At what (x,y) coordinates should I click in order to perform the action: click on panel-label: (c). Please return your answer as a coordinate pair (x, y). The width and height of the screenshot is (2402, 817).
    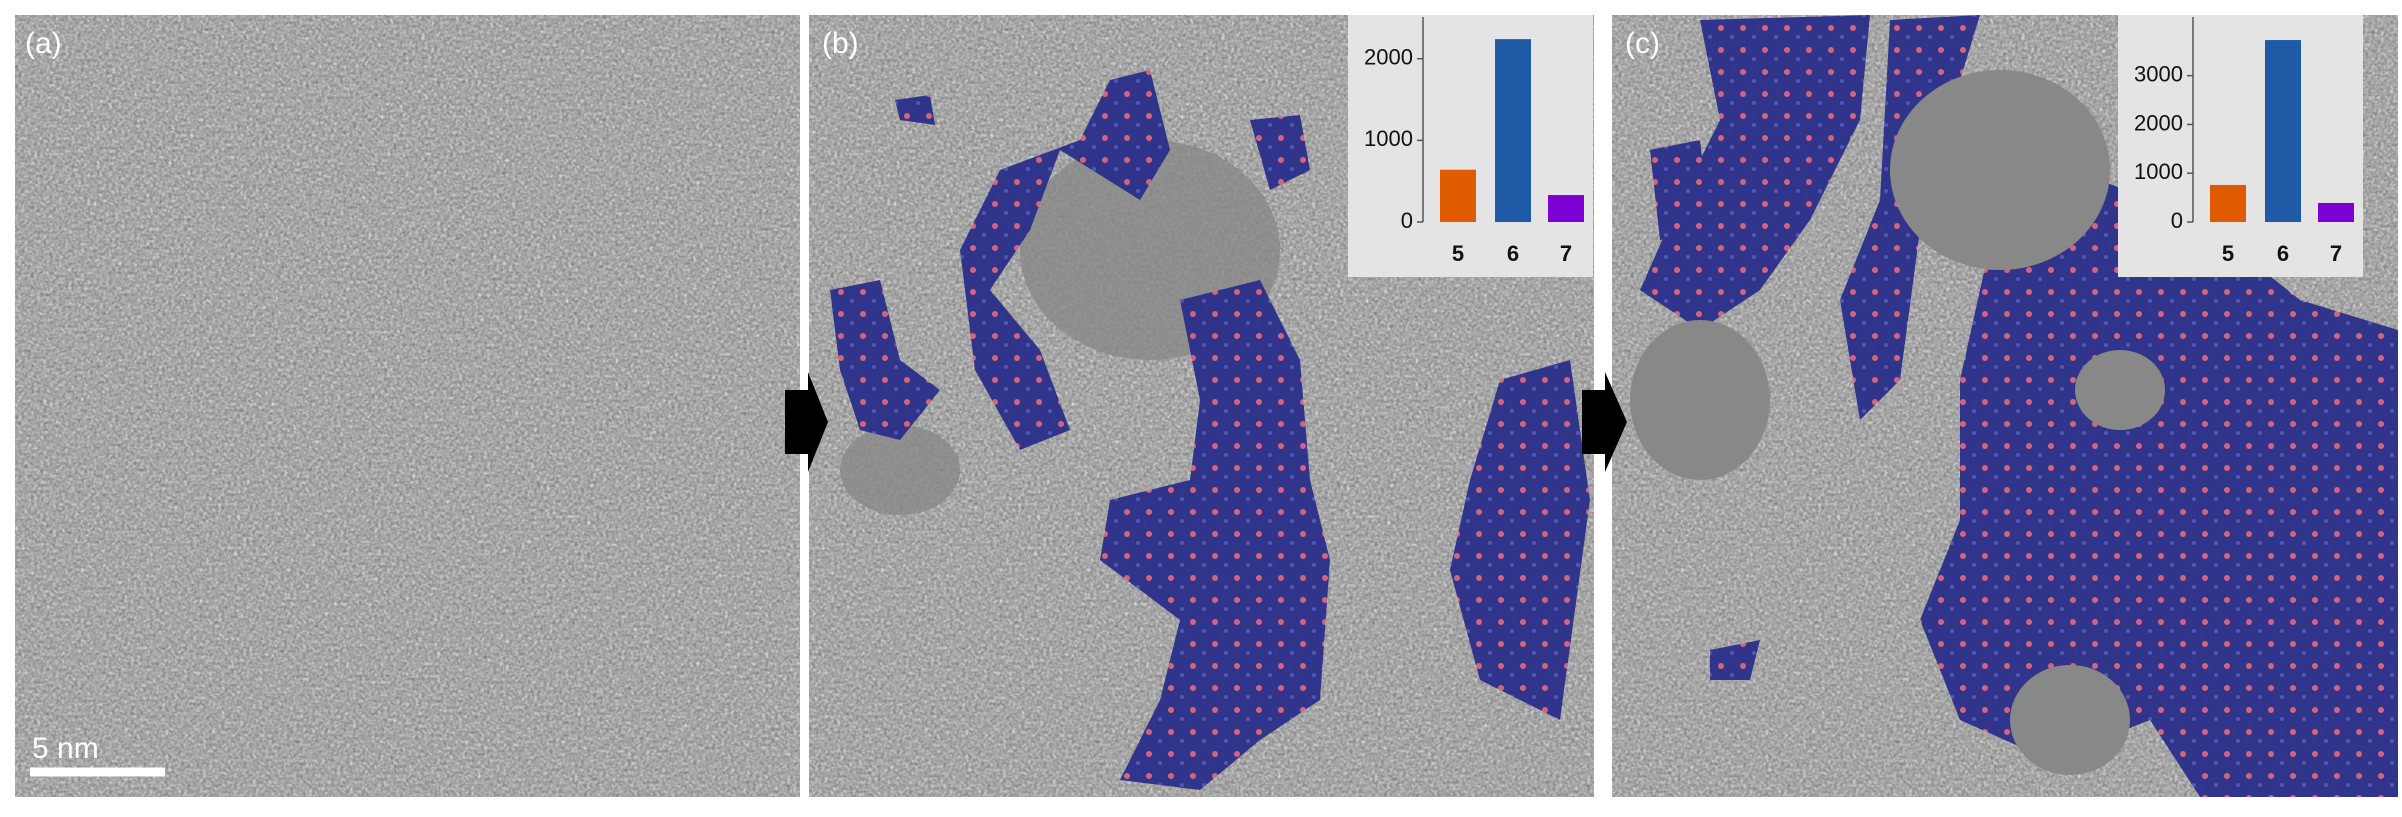
    Looking at the image, I should click on (1642, 43).